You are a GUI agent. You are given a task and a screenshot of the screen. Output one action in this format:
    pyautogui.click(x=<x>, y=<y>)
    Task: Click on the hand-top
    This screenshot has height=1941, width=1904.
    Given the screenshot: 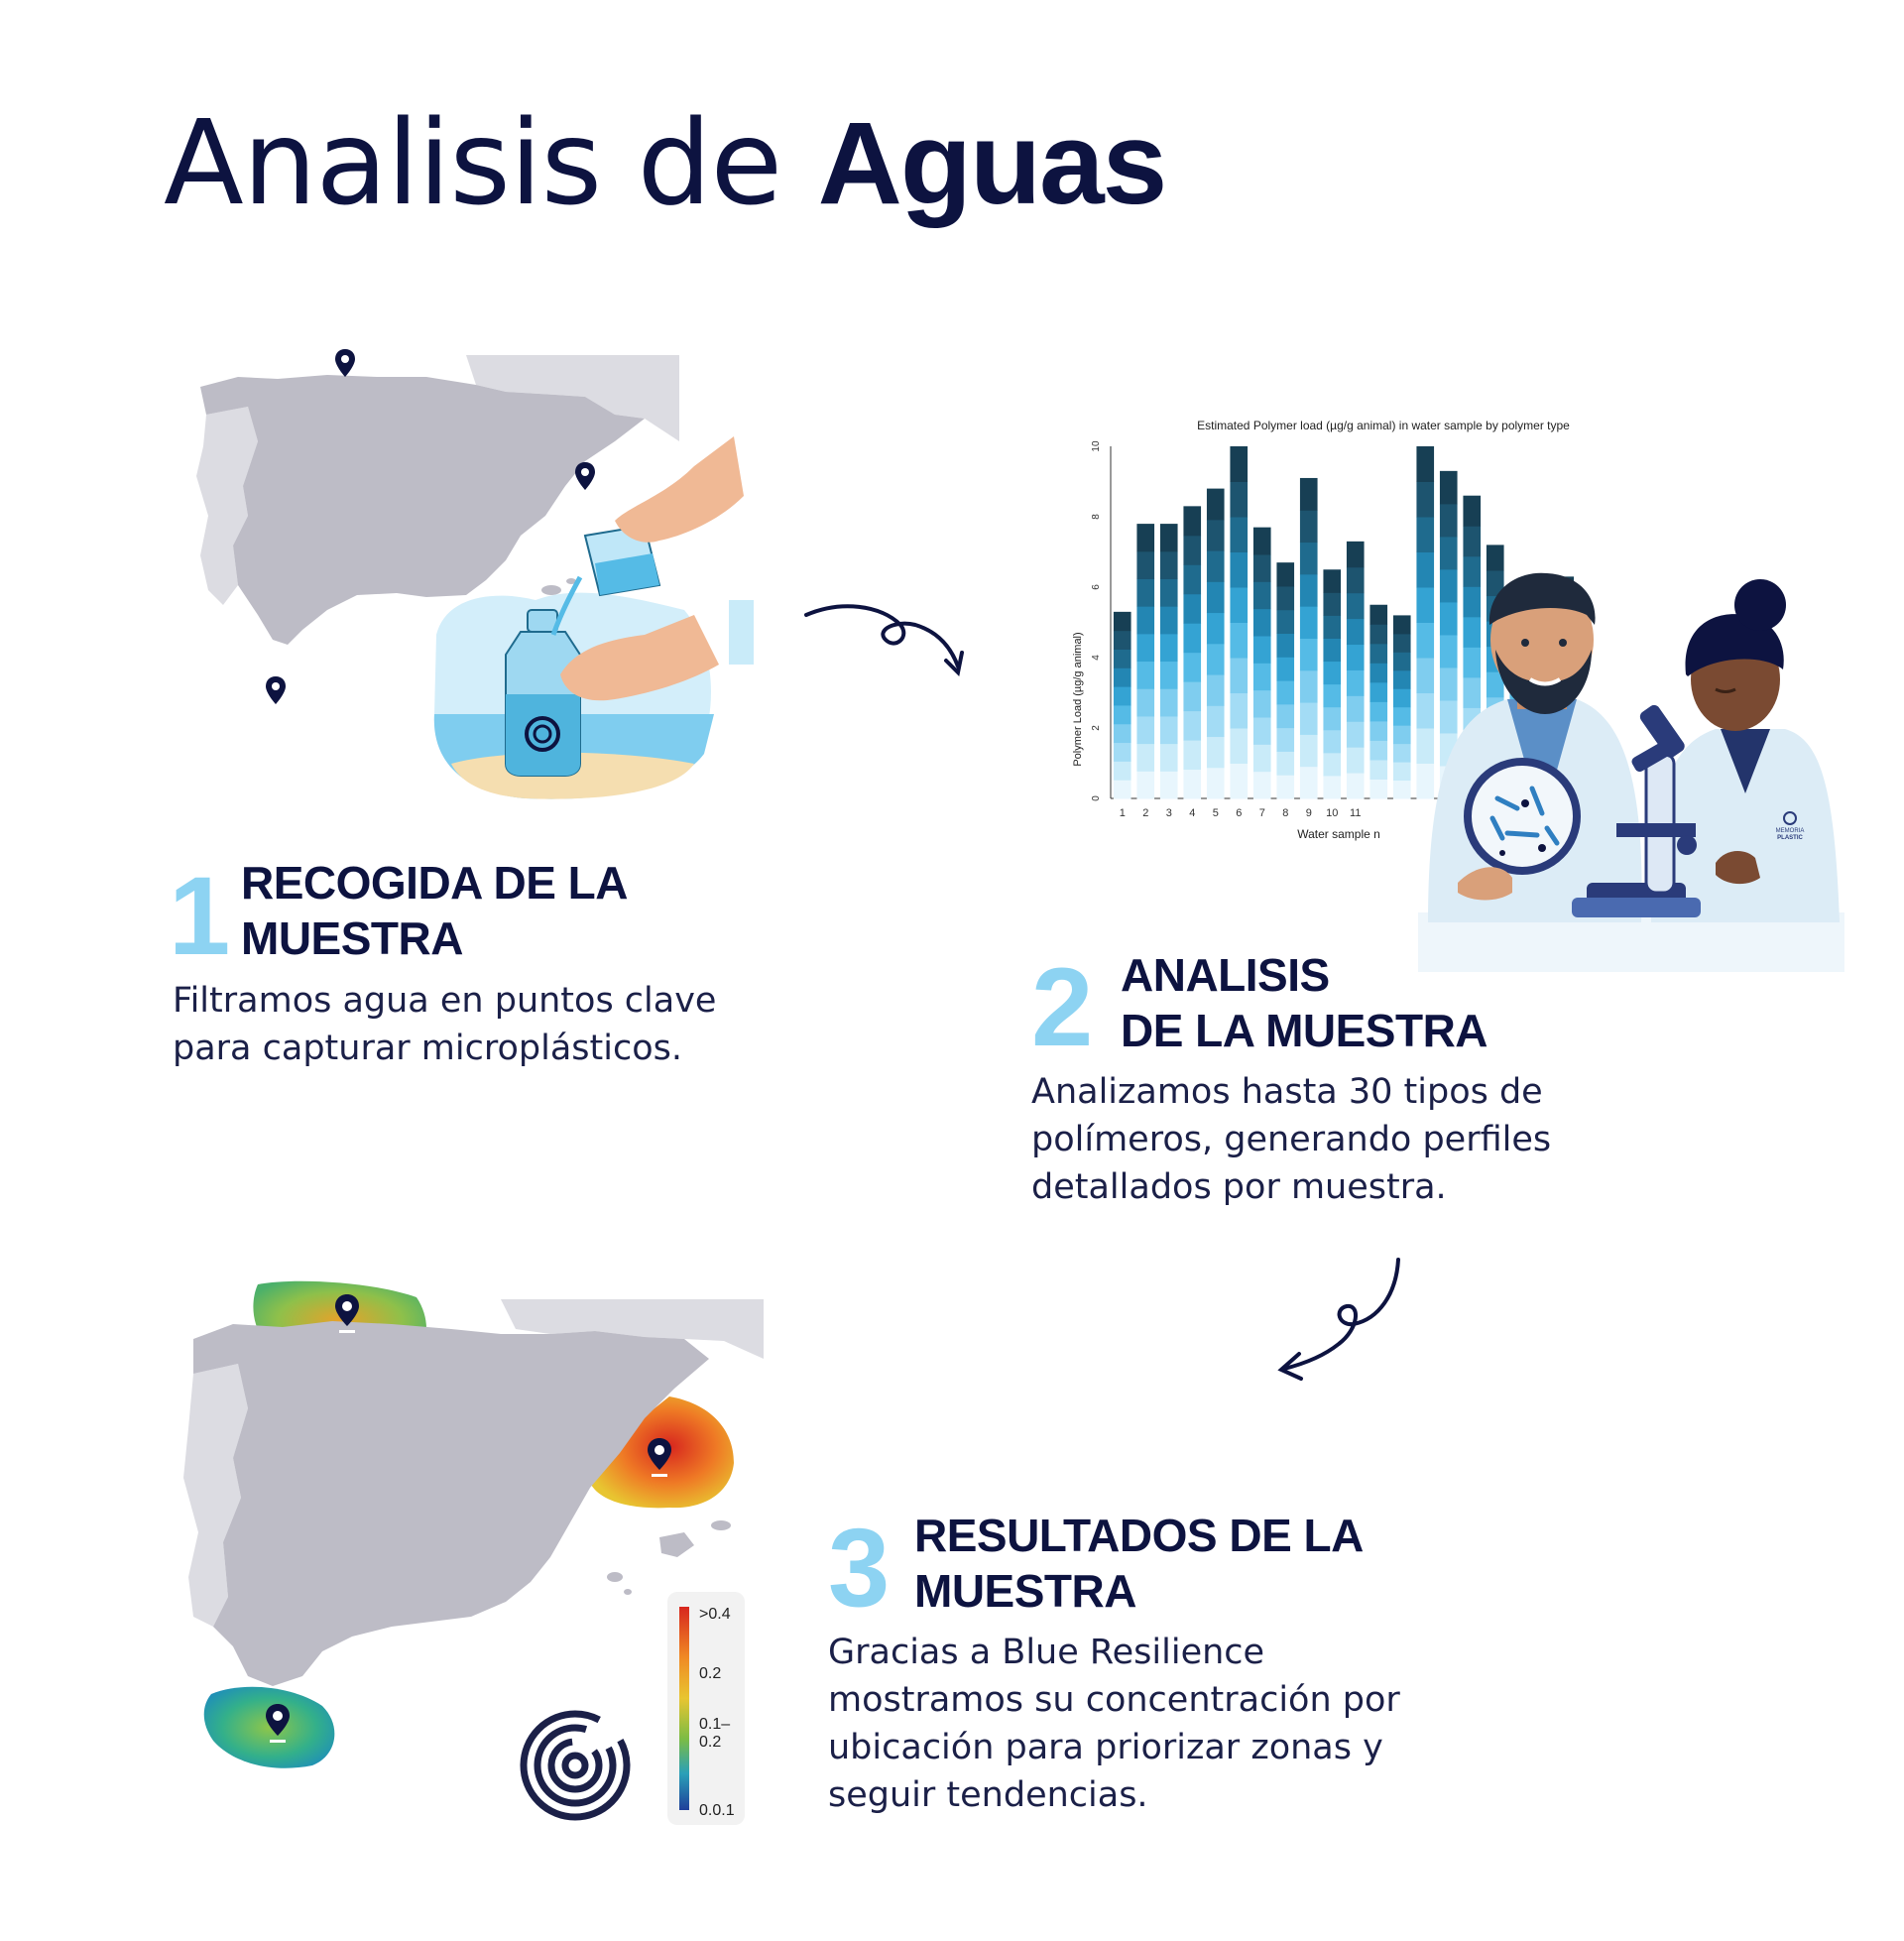 What is the action you would take?
    pyautogui.click(x=679, y=489)
    